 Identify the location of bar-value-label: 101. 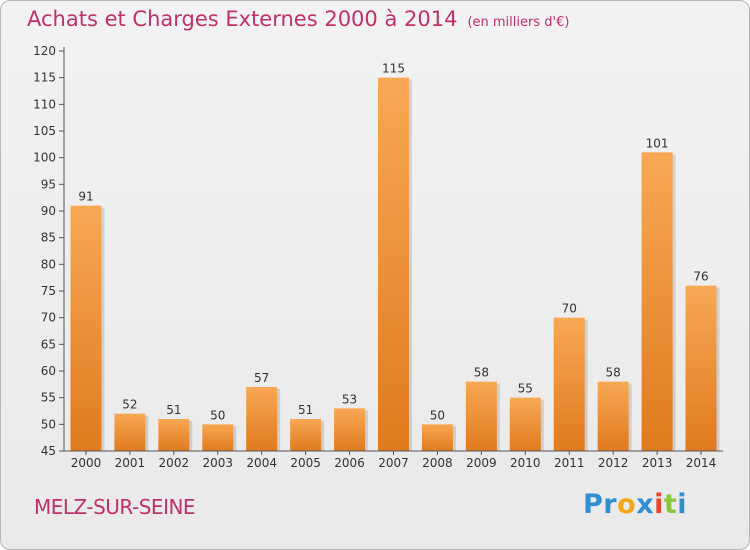
(657, 143).